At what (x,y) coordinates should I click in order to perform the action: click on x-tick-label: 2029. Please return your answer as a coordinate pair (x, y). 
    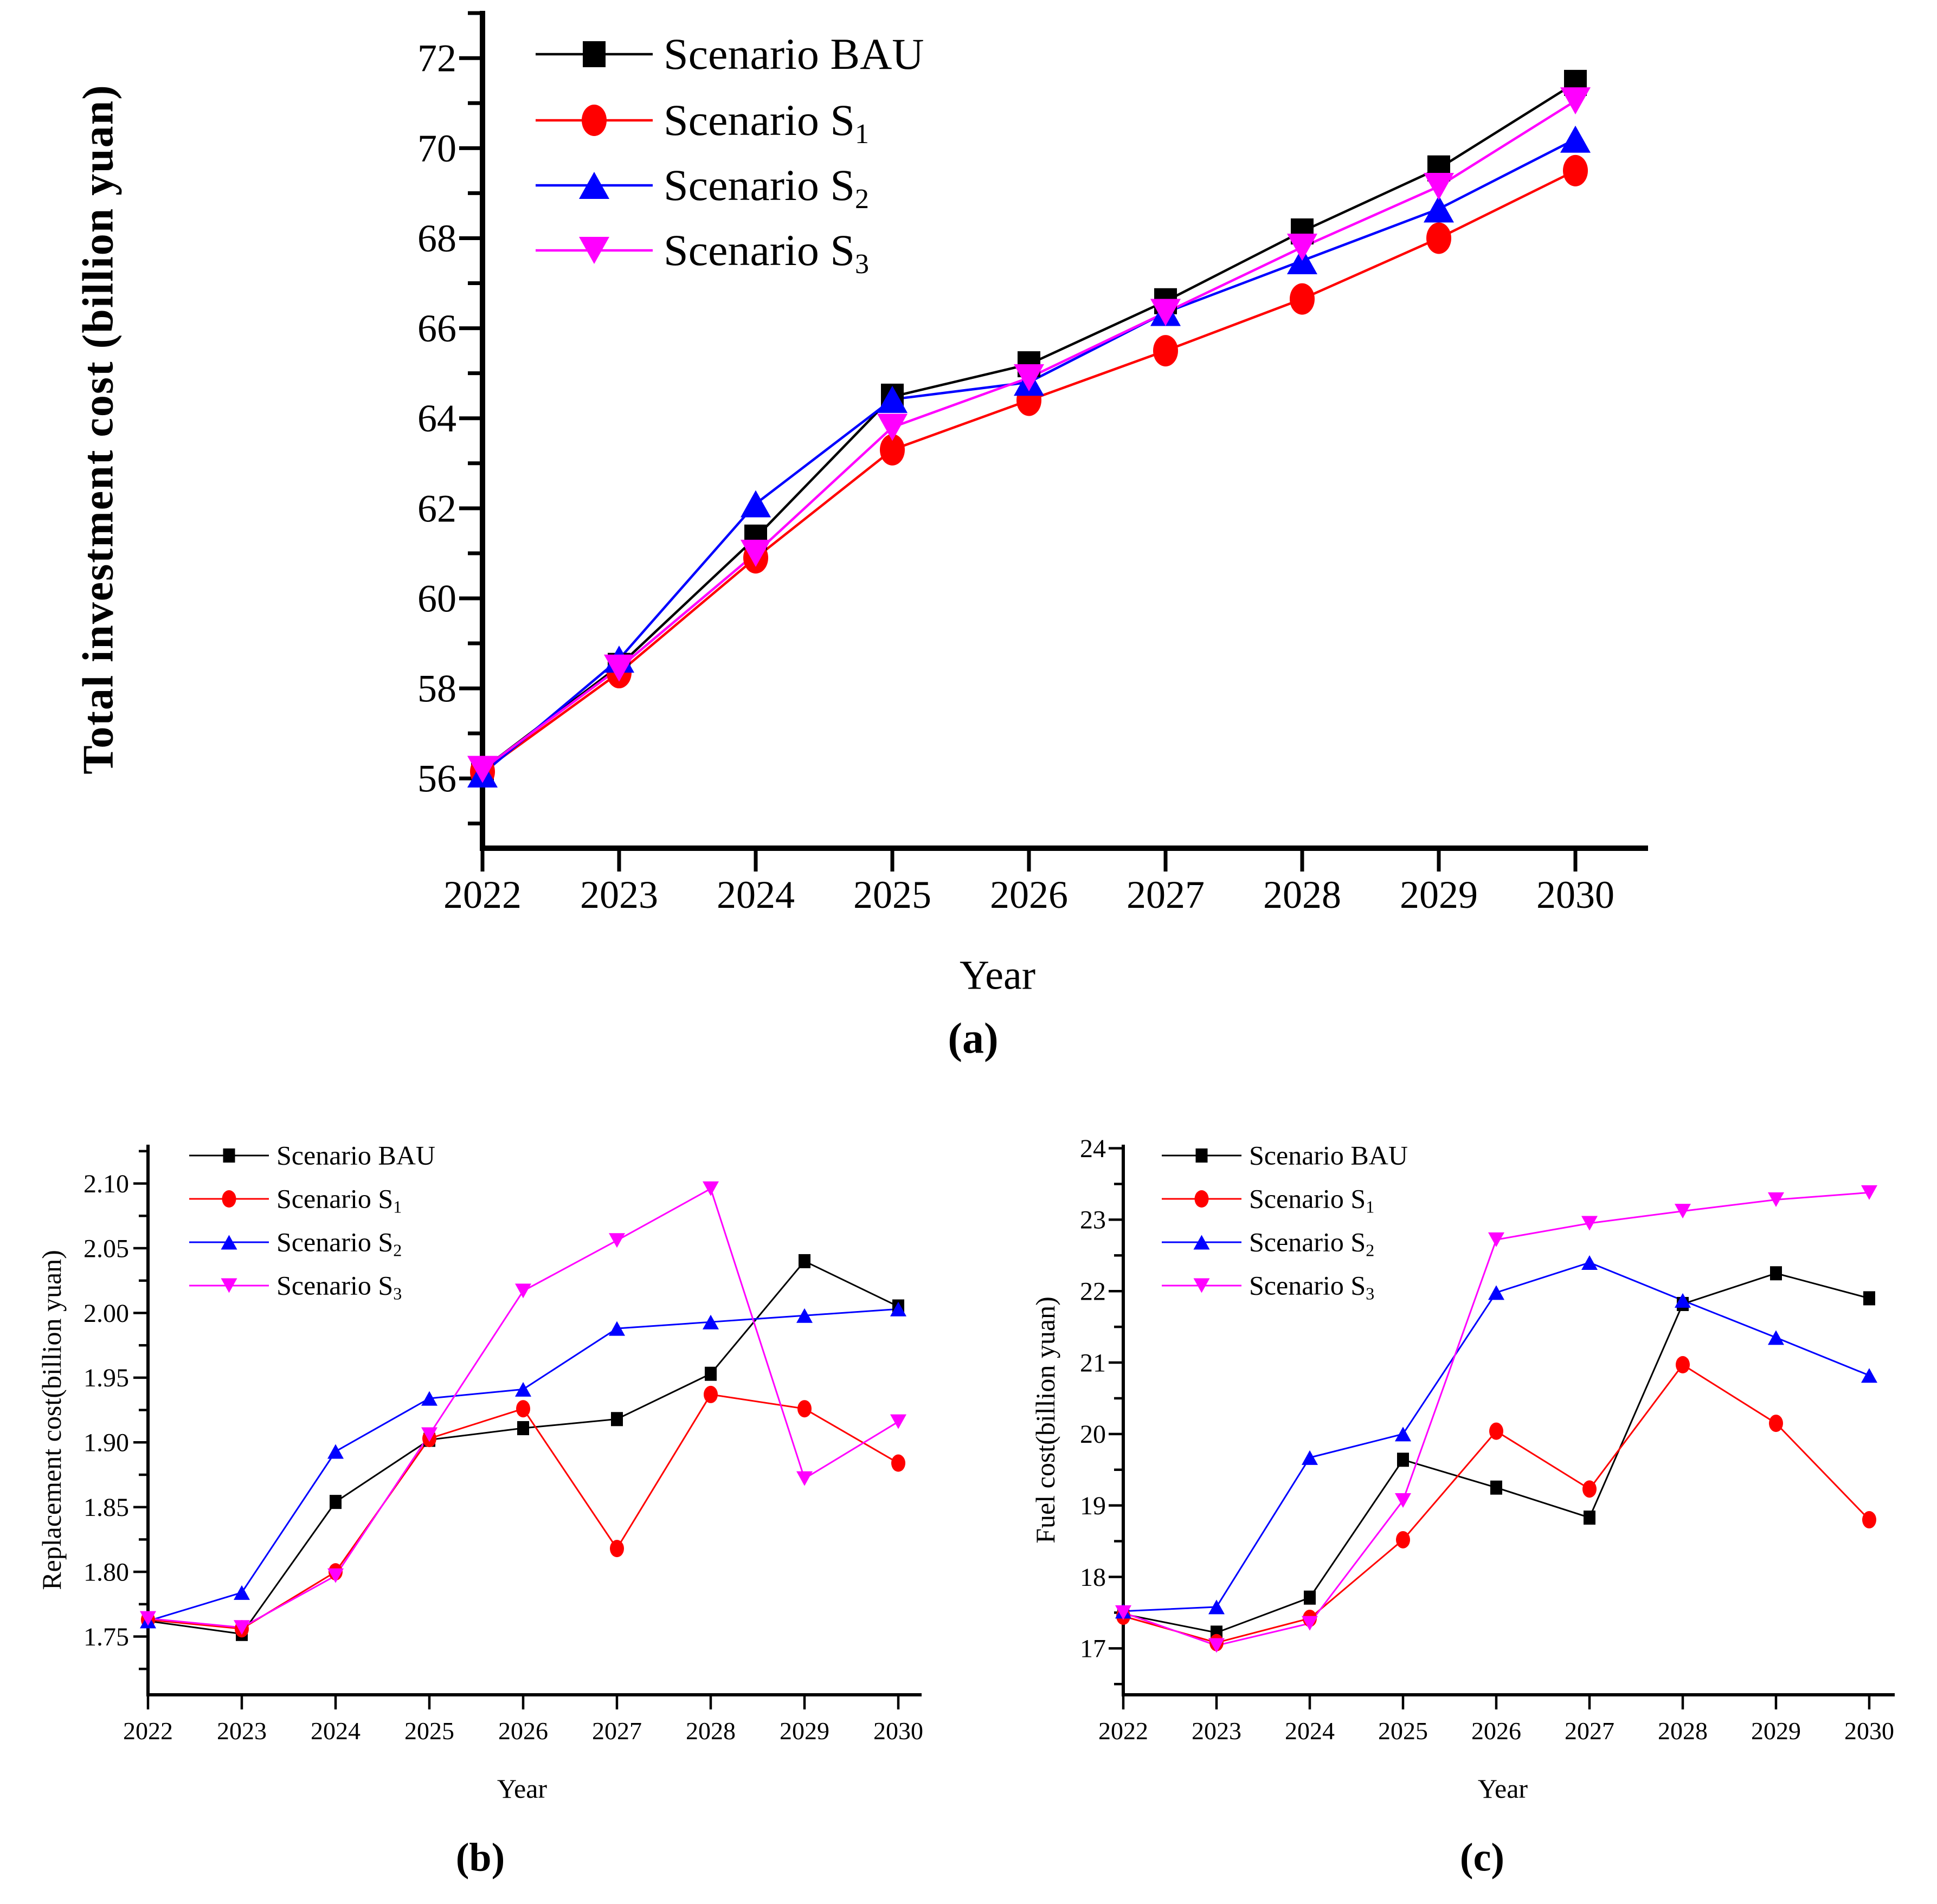
    Looking at the image, I should click on (804, 1731).